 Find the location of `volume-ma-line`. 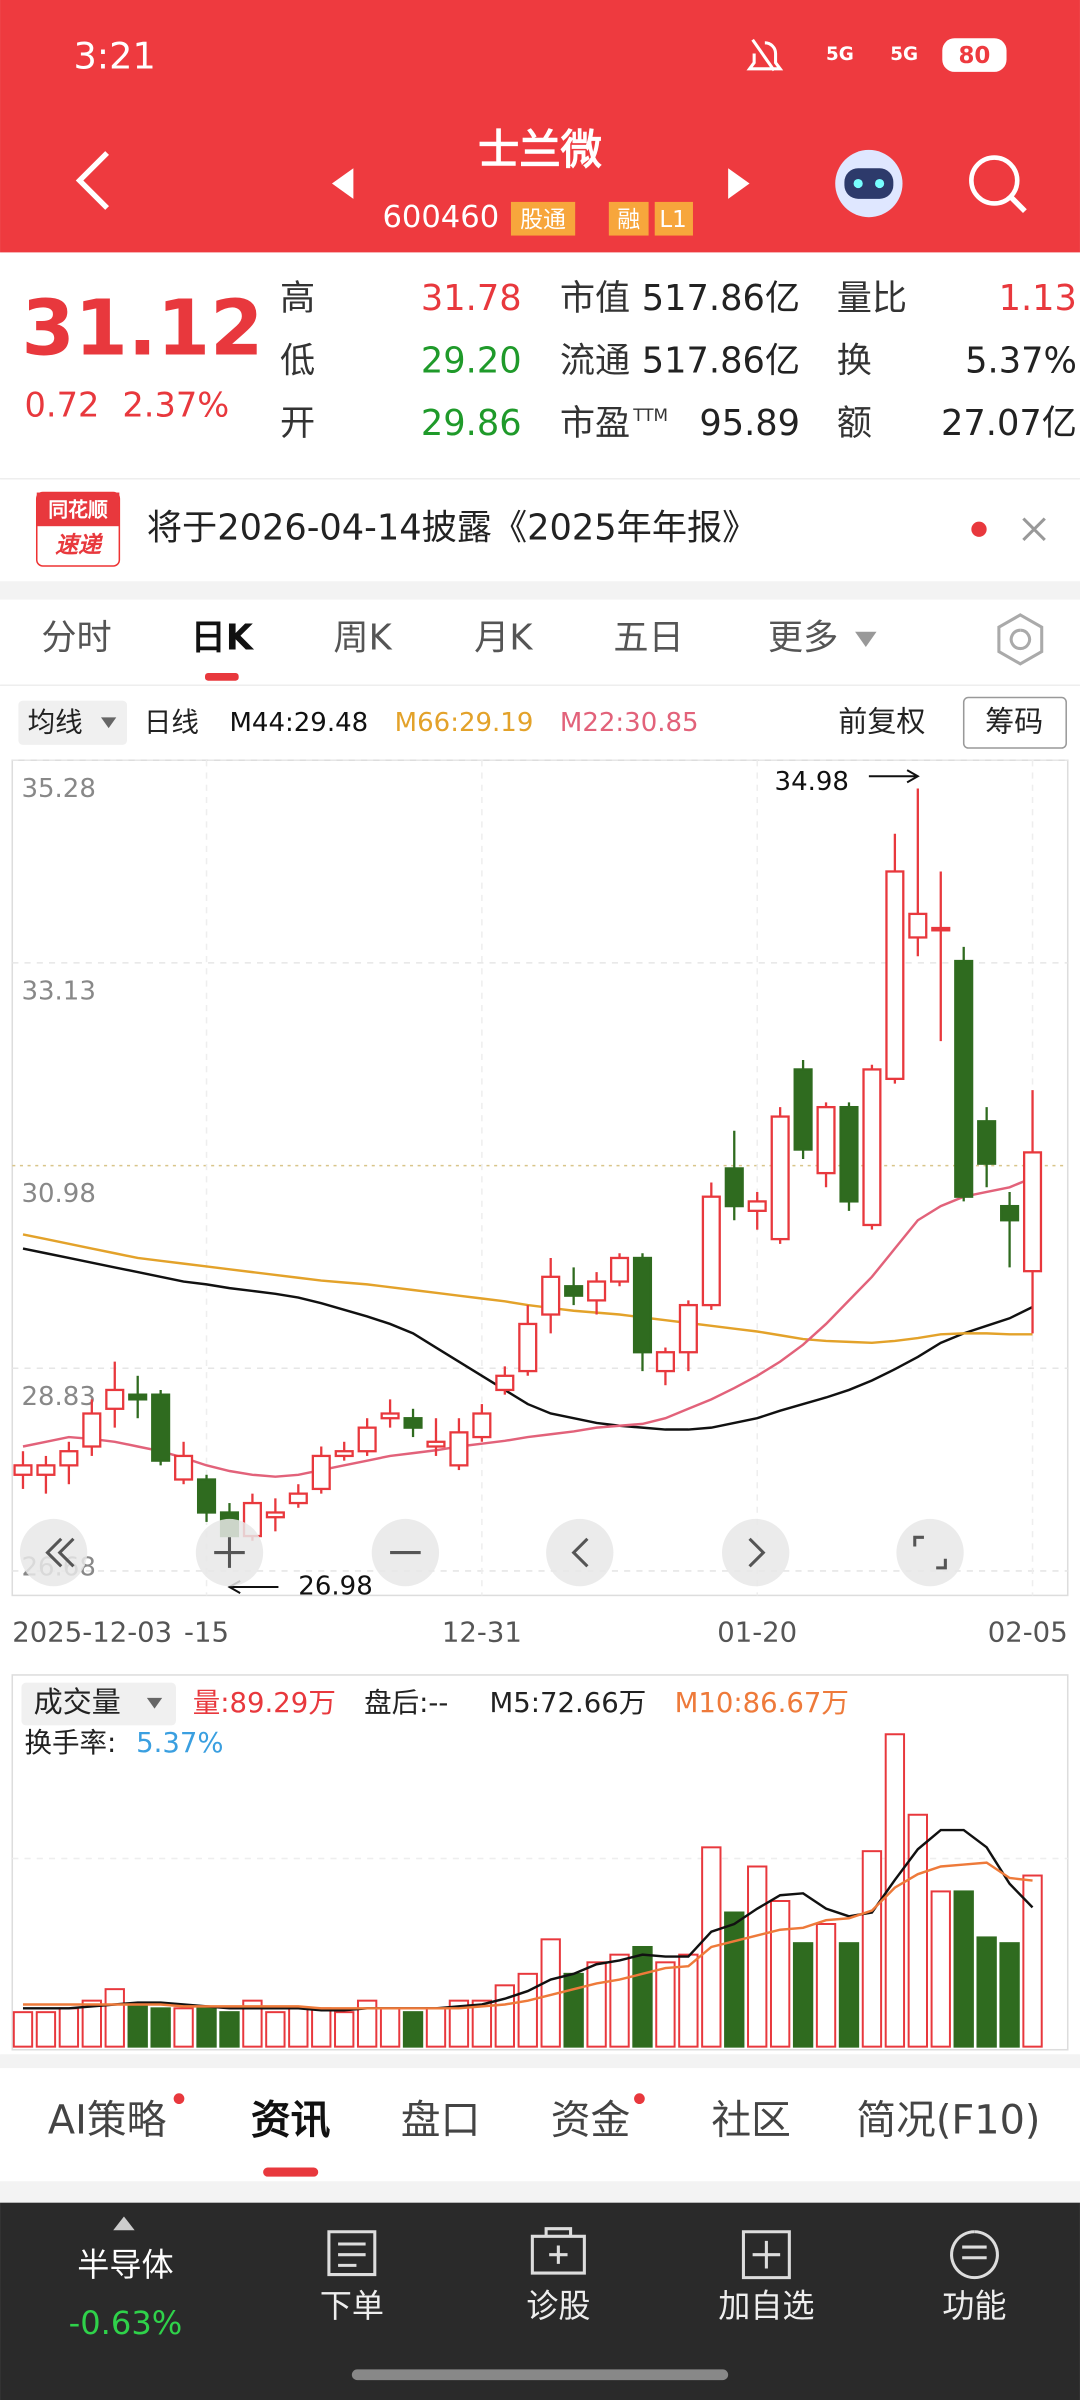

volume-ma-line is located at coordinates (527, 1935).